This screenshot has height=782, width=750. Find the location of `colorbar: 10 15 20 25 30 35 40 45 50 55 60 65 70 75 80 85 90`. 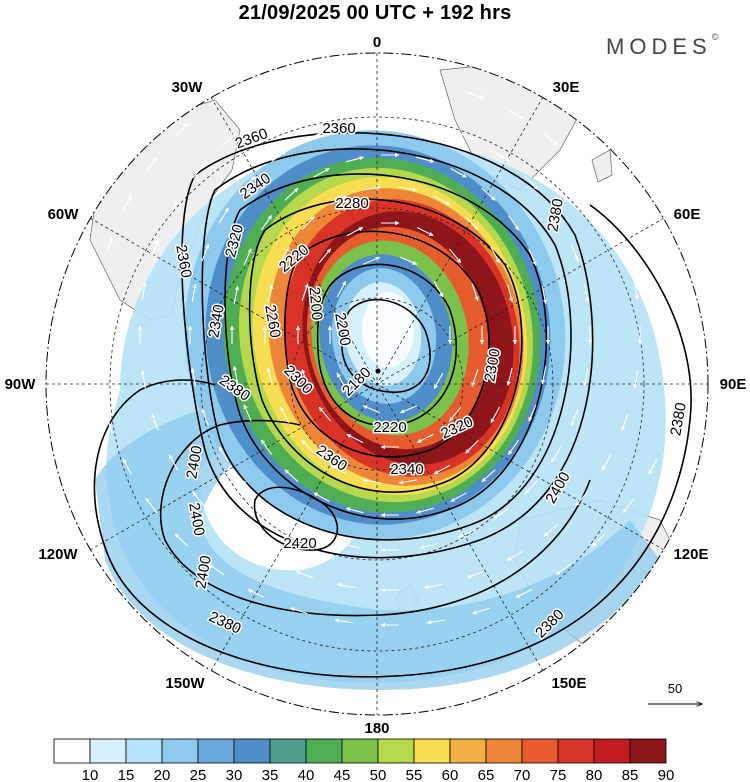

colorbar: 10 15 20 25 30 35 40 45 50 55 60 65 70 75 80 85 90 is located at coordinates (364, 760).